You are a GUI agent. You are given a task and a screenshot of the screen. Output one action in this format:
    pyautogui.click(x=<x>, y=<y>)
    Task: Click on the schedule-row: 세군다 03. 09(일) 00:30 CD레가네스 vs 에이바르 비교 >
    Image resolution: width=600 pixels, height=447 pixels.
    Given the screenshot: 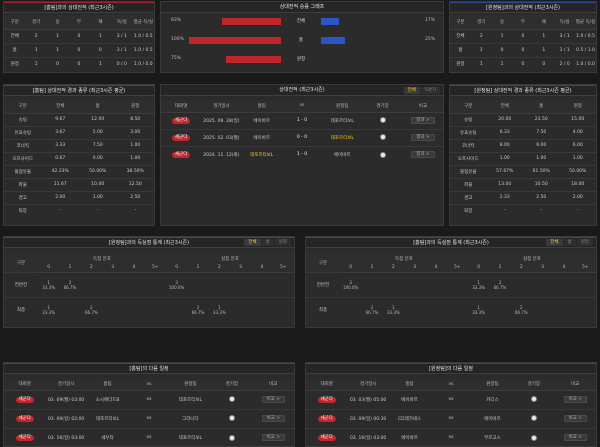 What is the action you would take?
    pyautogui.click(x=451, y=418)
    